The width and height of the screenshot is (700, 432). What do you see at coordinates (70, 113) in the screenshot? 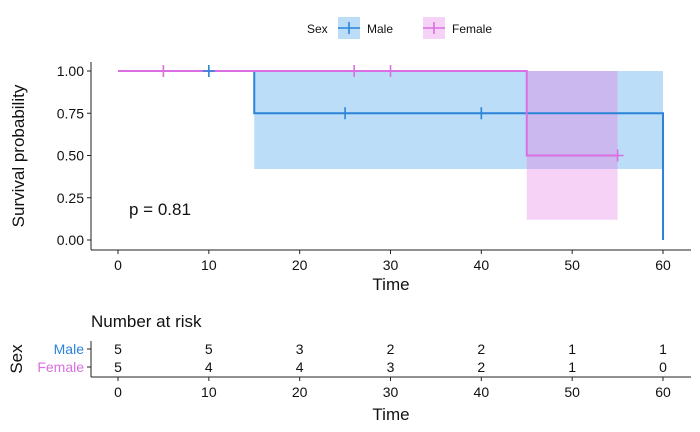
I see `y-tick-label: 0.75` at bounding box center [70, 113].